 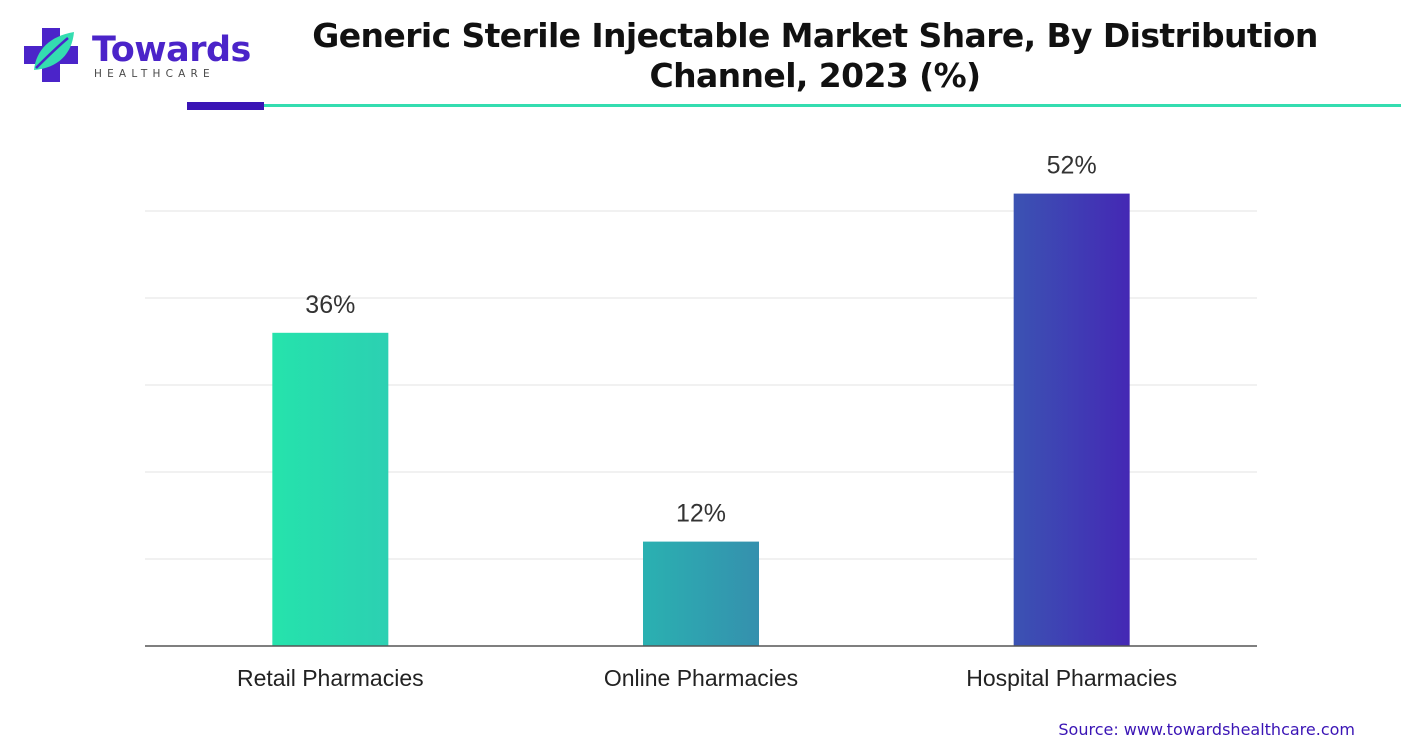 I want to click on bar-retail-pharmacies, so click(x=330, y=489).